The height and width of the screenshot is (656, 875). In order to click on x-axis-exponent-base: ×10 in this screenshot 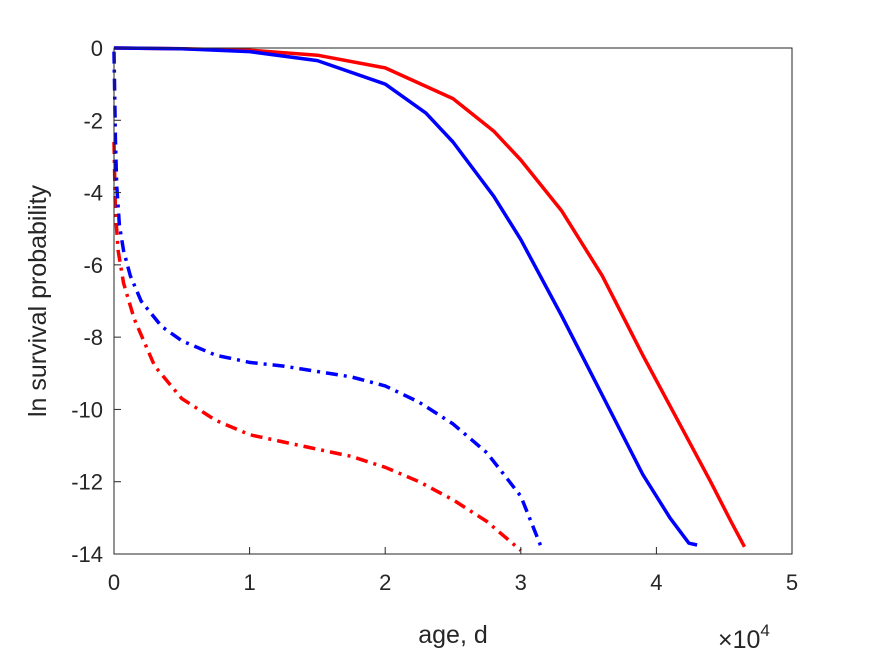, I will do `click(739, 640)`.